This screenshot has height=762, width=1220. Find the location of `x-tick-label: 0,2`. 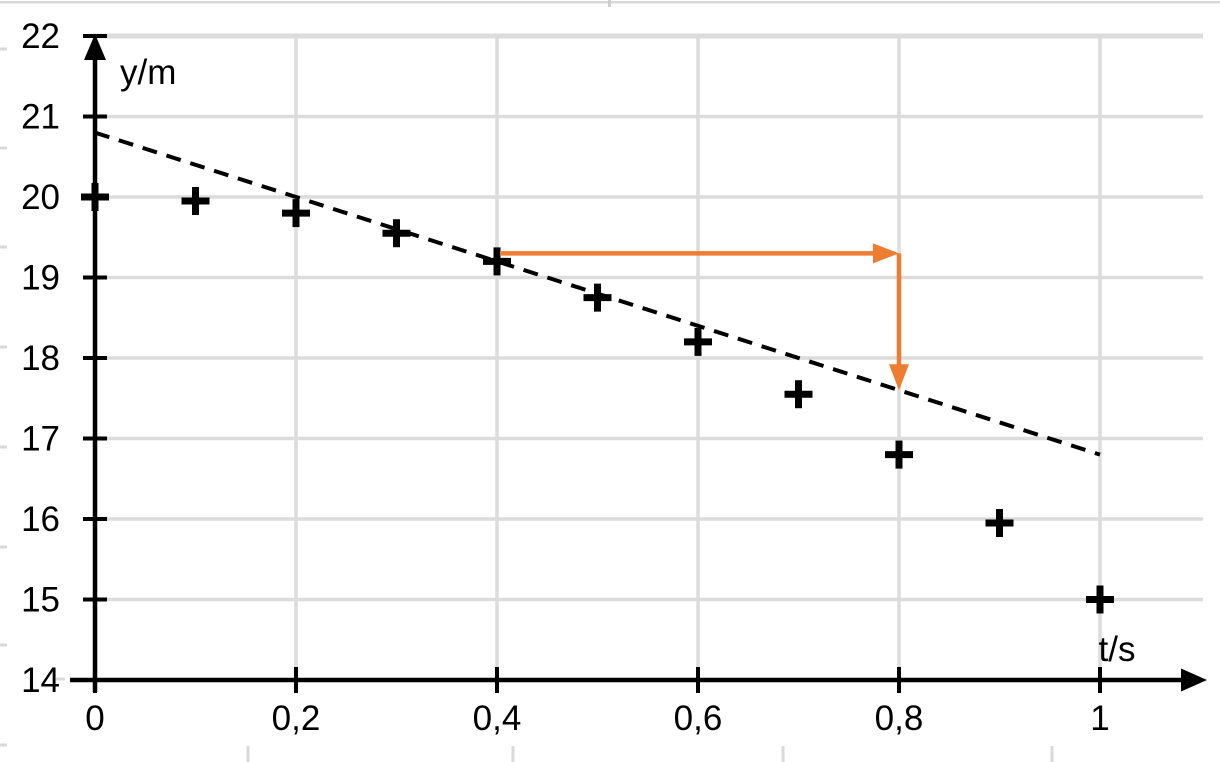

x-tick-label: 0,2 is located at coordinates (296, 718).